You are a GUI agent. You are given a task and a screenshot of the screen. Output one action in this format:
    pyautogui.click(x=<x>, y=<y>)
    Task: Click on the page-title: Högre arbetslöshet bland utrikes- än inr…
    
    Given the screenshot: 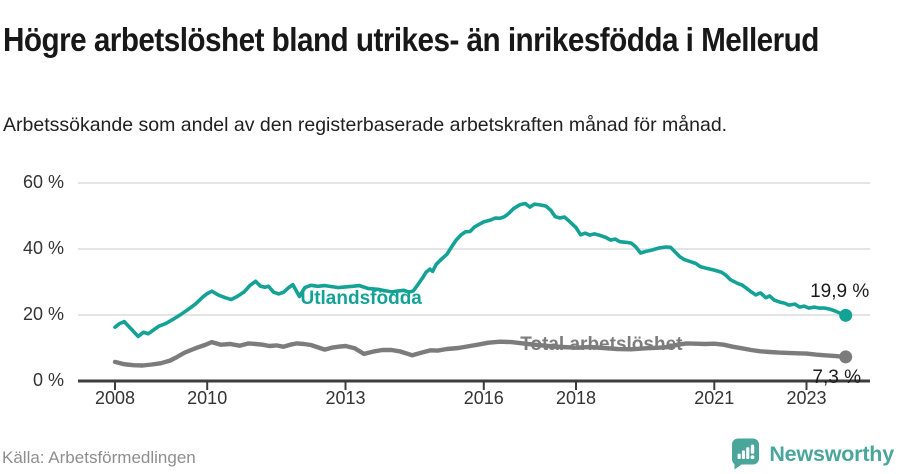 What is the action you would take?
    pyautogui.click(x=411, y=40)
    